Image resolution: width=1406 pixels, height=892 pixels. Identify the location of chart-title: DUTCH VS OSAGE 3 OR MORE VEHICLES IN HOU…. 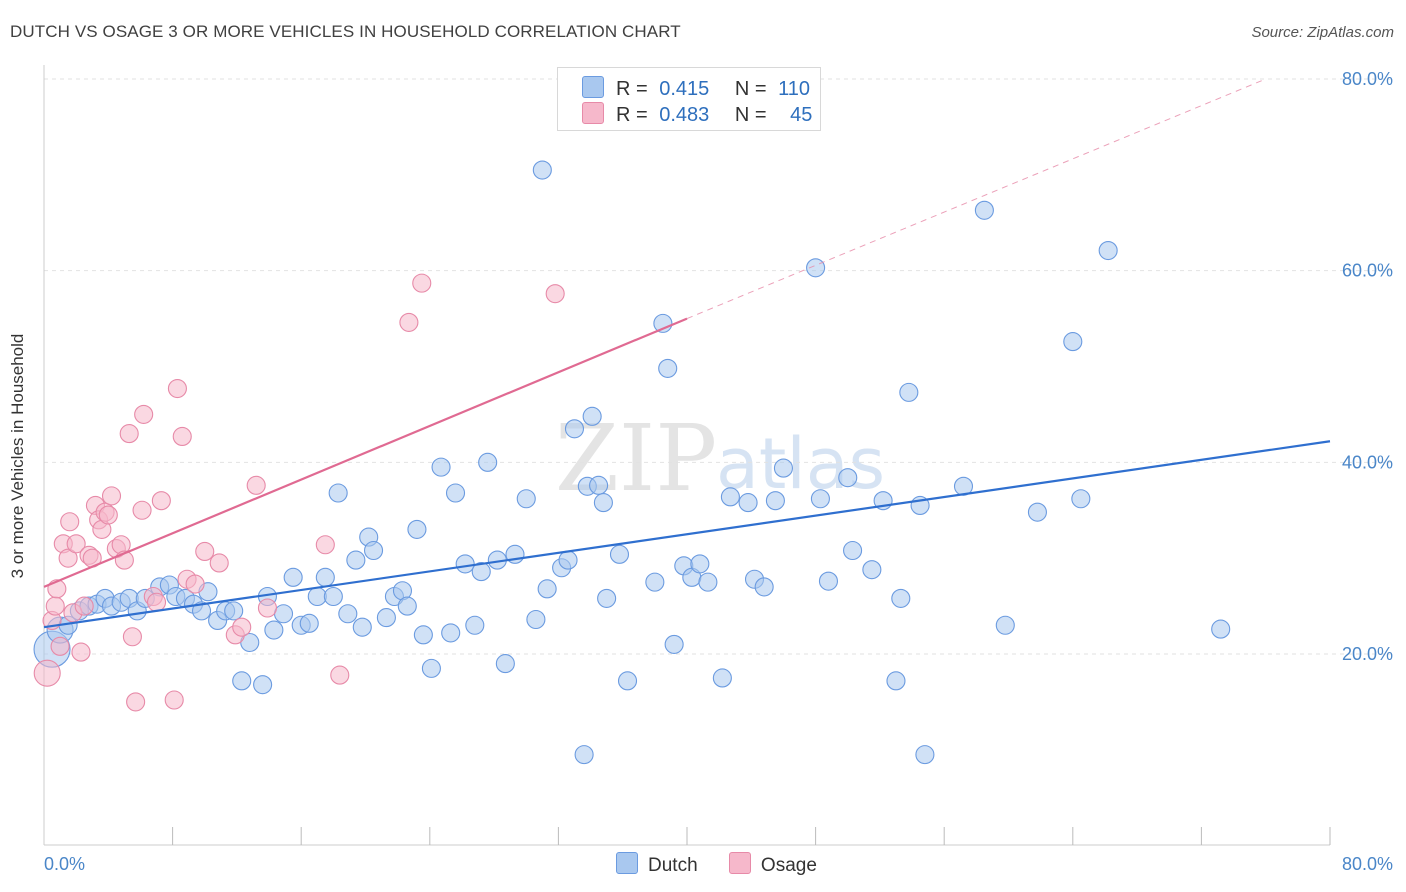
(345, 31).